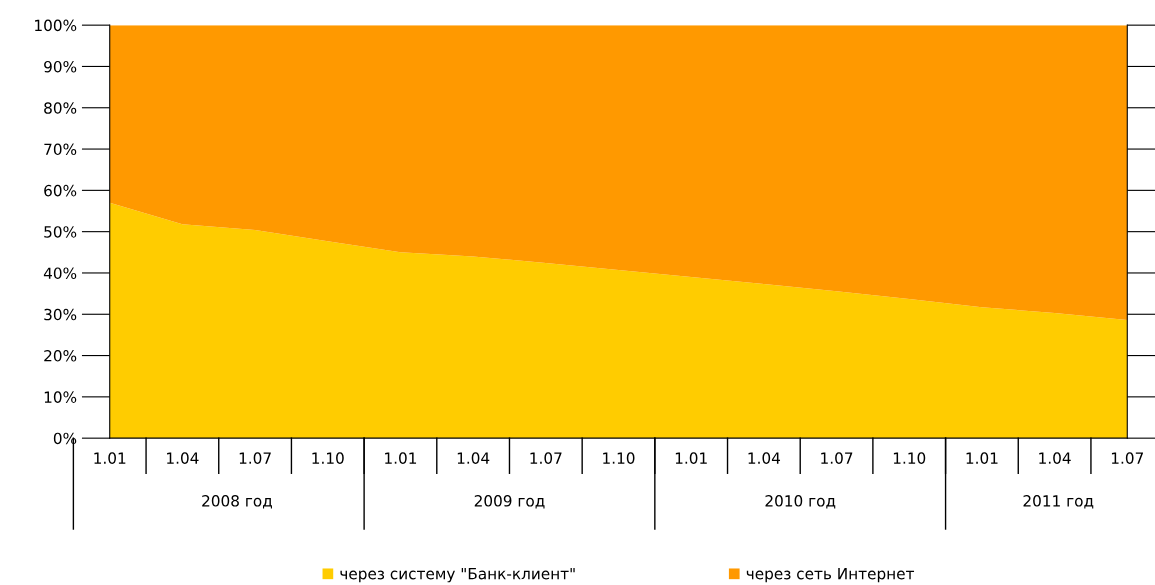 This screenshot has height=585, width=1155. What do you see at coordinates (60, 273) in the screenshot?
I see `y-tick-label: 40%` at bounding box center [60, 273].